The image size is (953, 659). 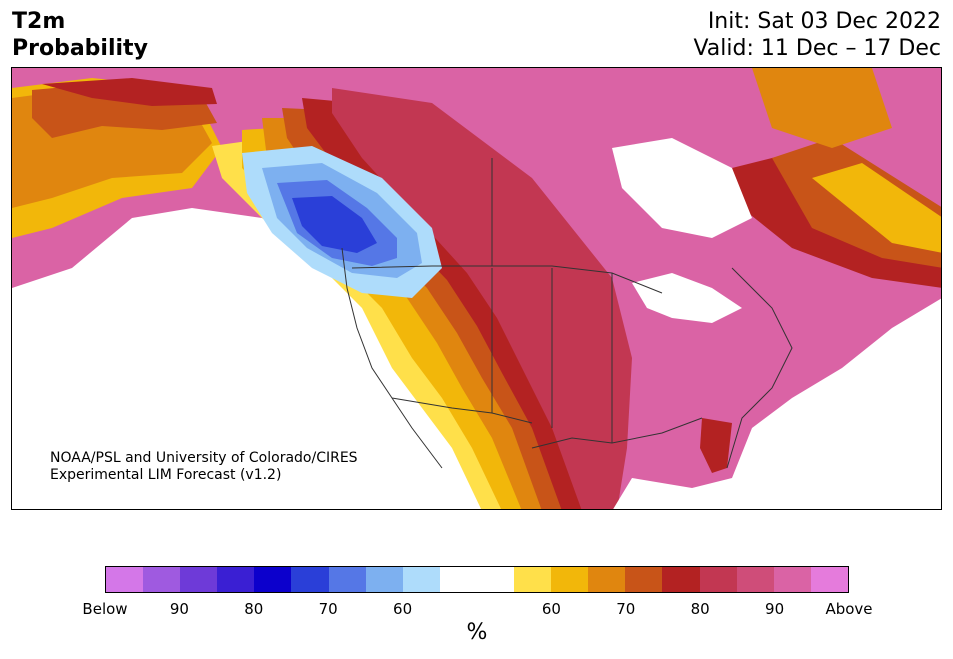 I want to click on west-coast, so click(x=392, y=358).